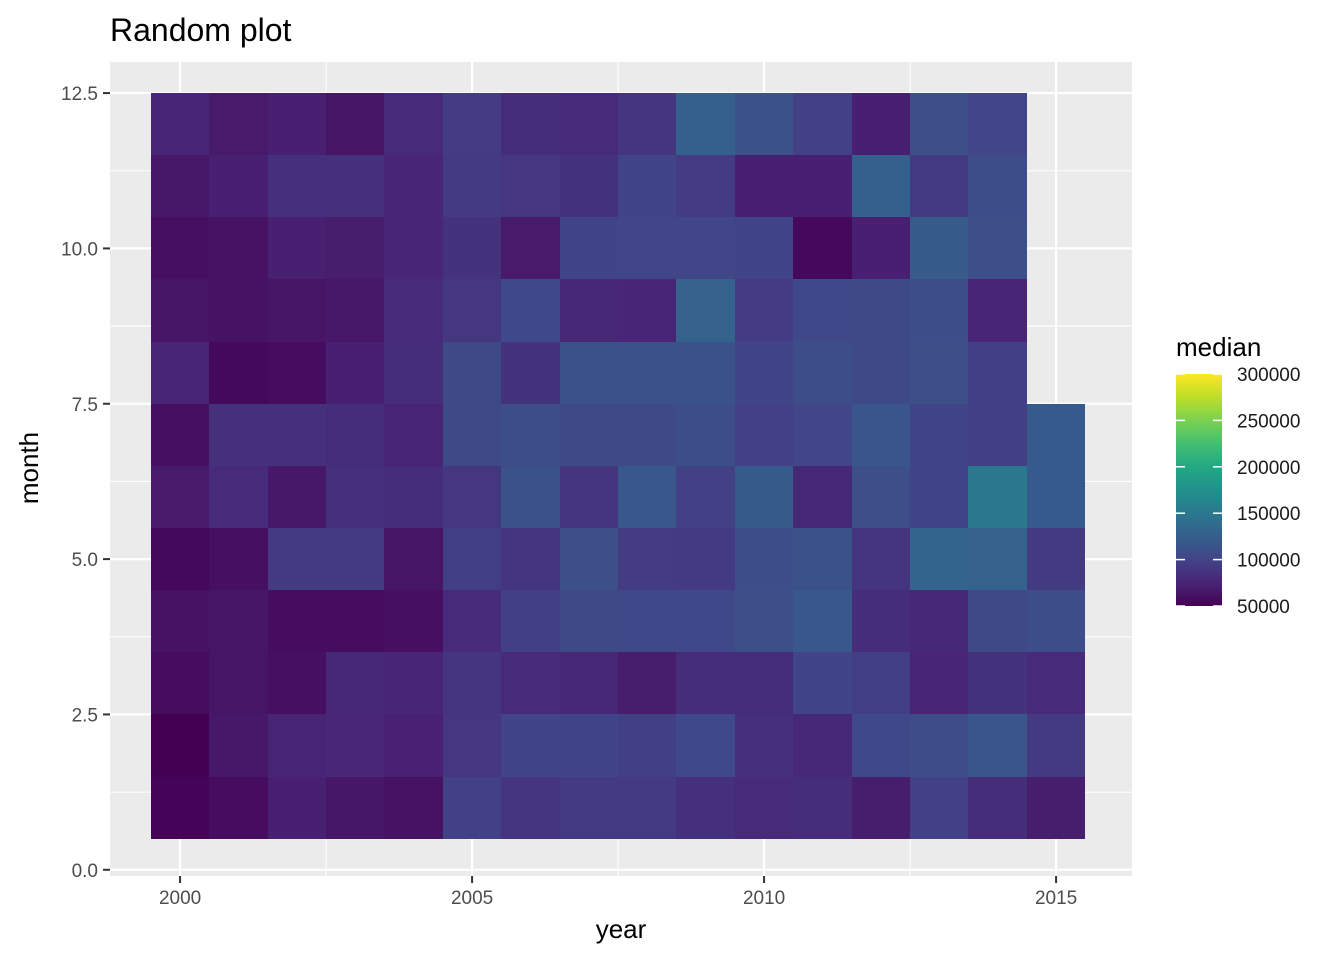 This screenshot has width=1344, height=960. I want to click on x-tick-label: 2015, so click(1056, 898).